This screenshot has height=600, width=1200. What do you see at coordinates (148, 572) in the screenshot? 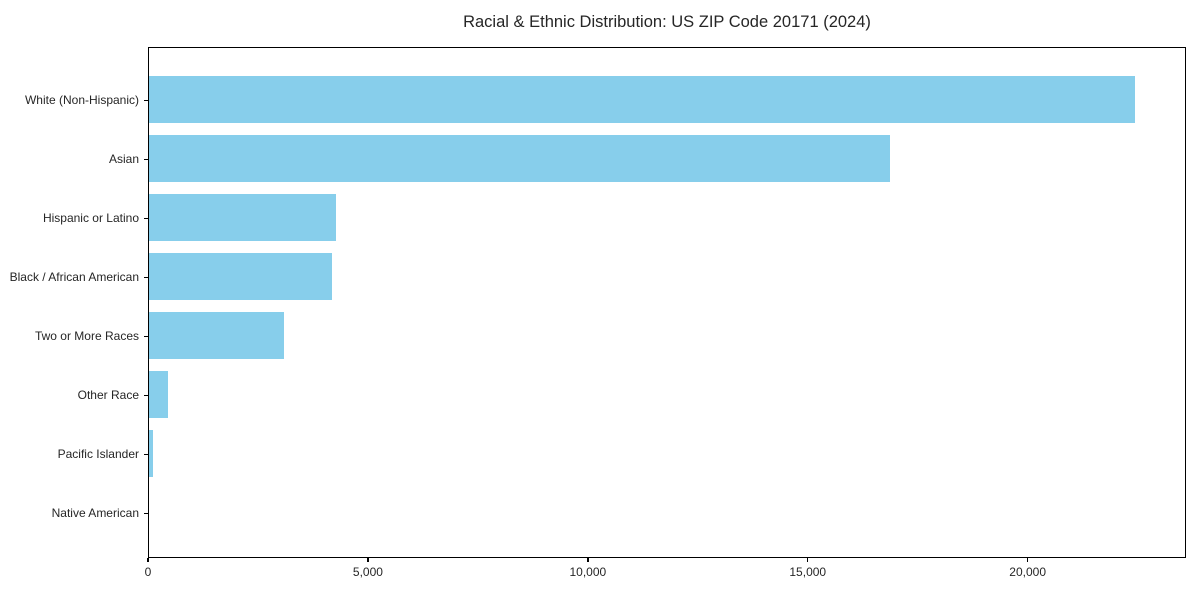
I see `x-axis-tick-label: 0` at bounding box center [148, 572].